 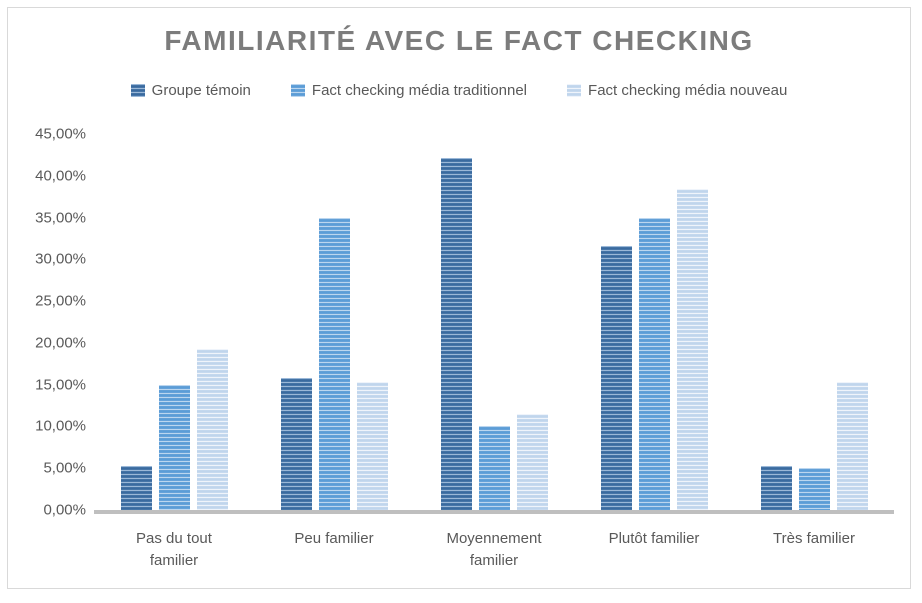 What do you see at coordinates (60, 426) in the screenshot?
I see `y-axis-tick-10: 10,00%` at bounding box center [60, 426].